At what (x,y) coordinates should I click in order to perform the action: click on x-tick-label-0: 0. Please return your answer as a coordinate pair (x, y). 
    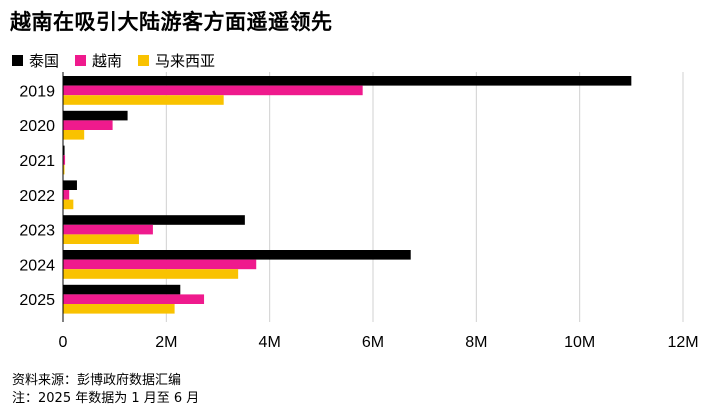
    Looking at the image, I should click on (63, 342).